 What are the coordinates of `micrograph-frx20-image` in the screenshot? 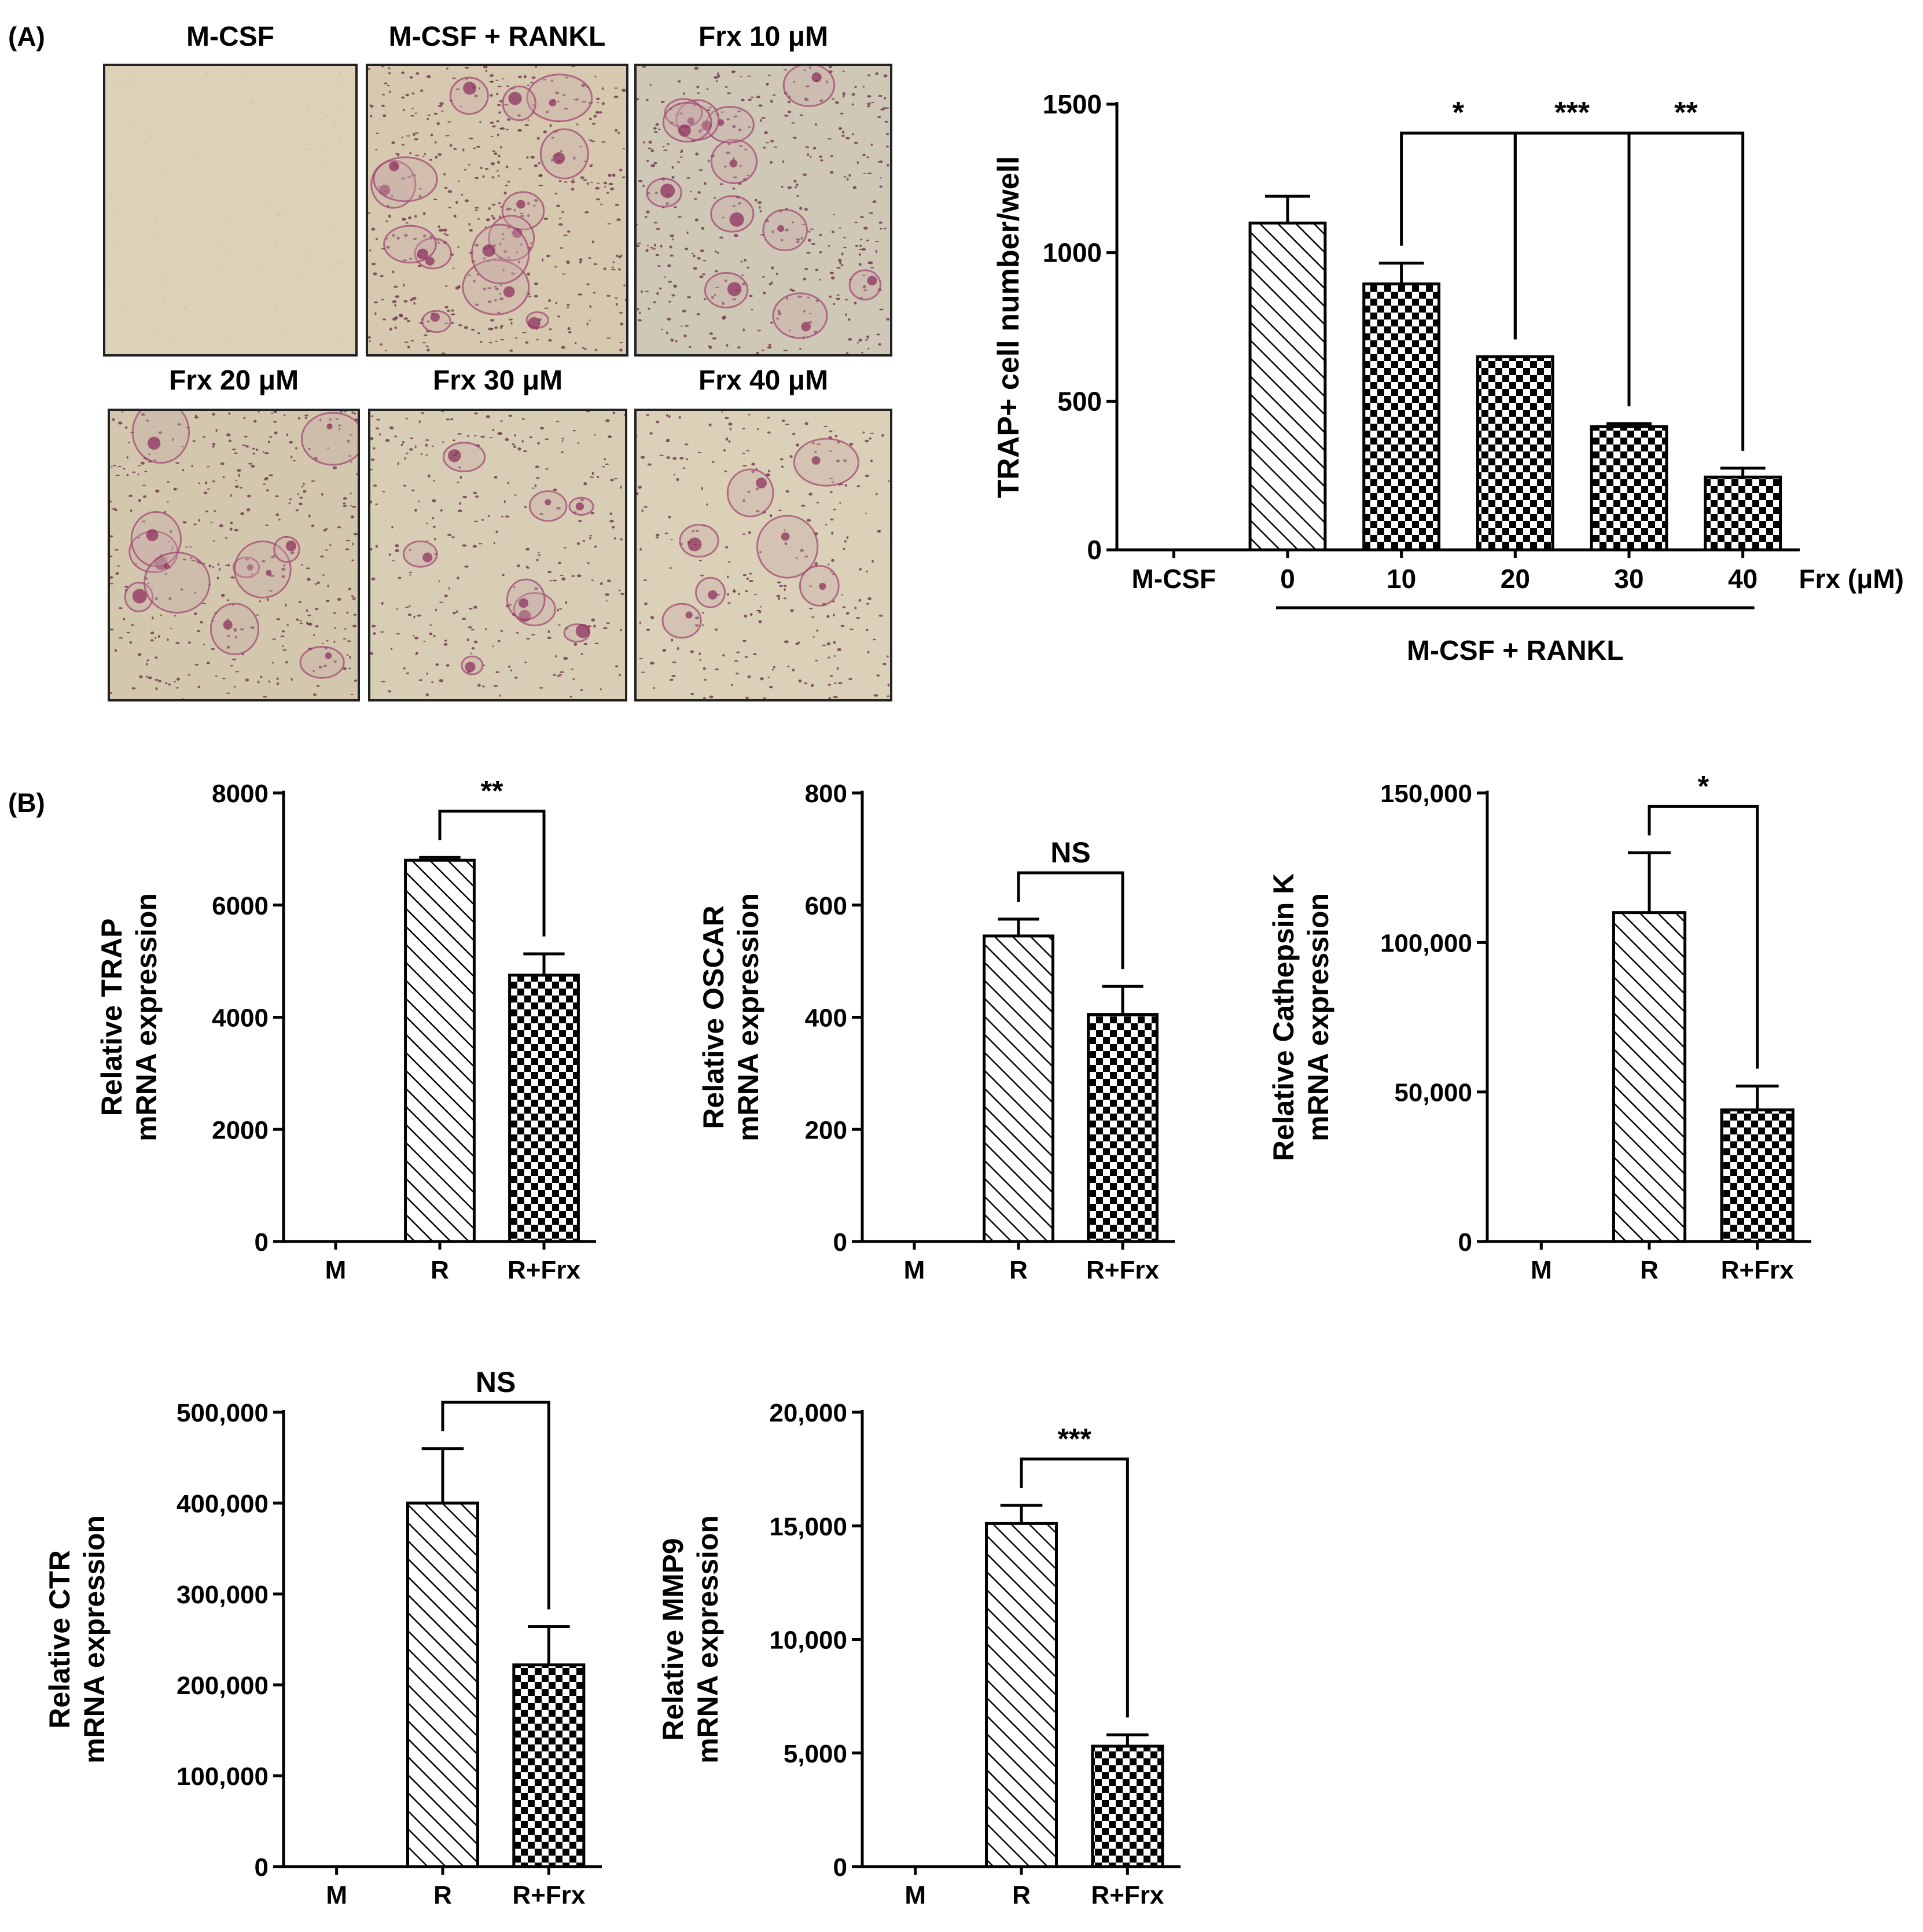 It's located at (234, 555).